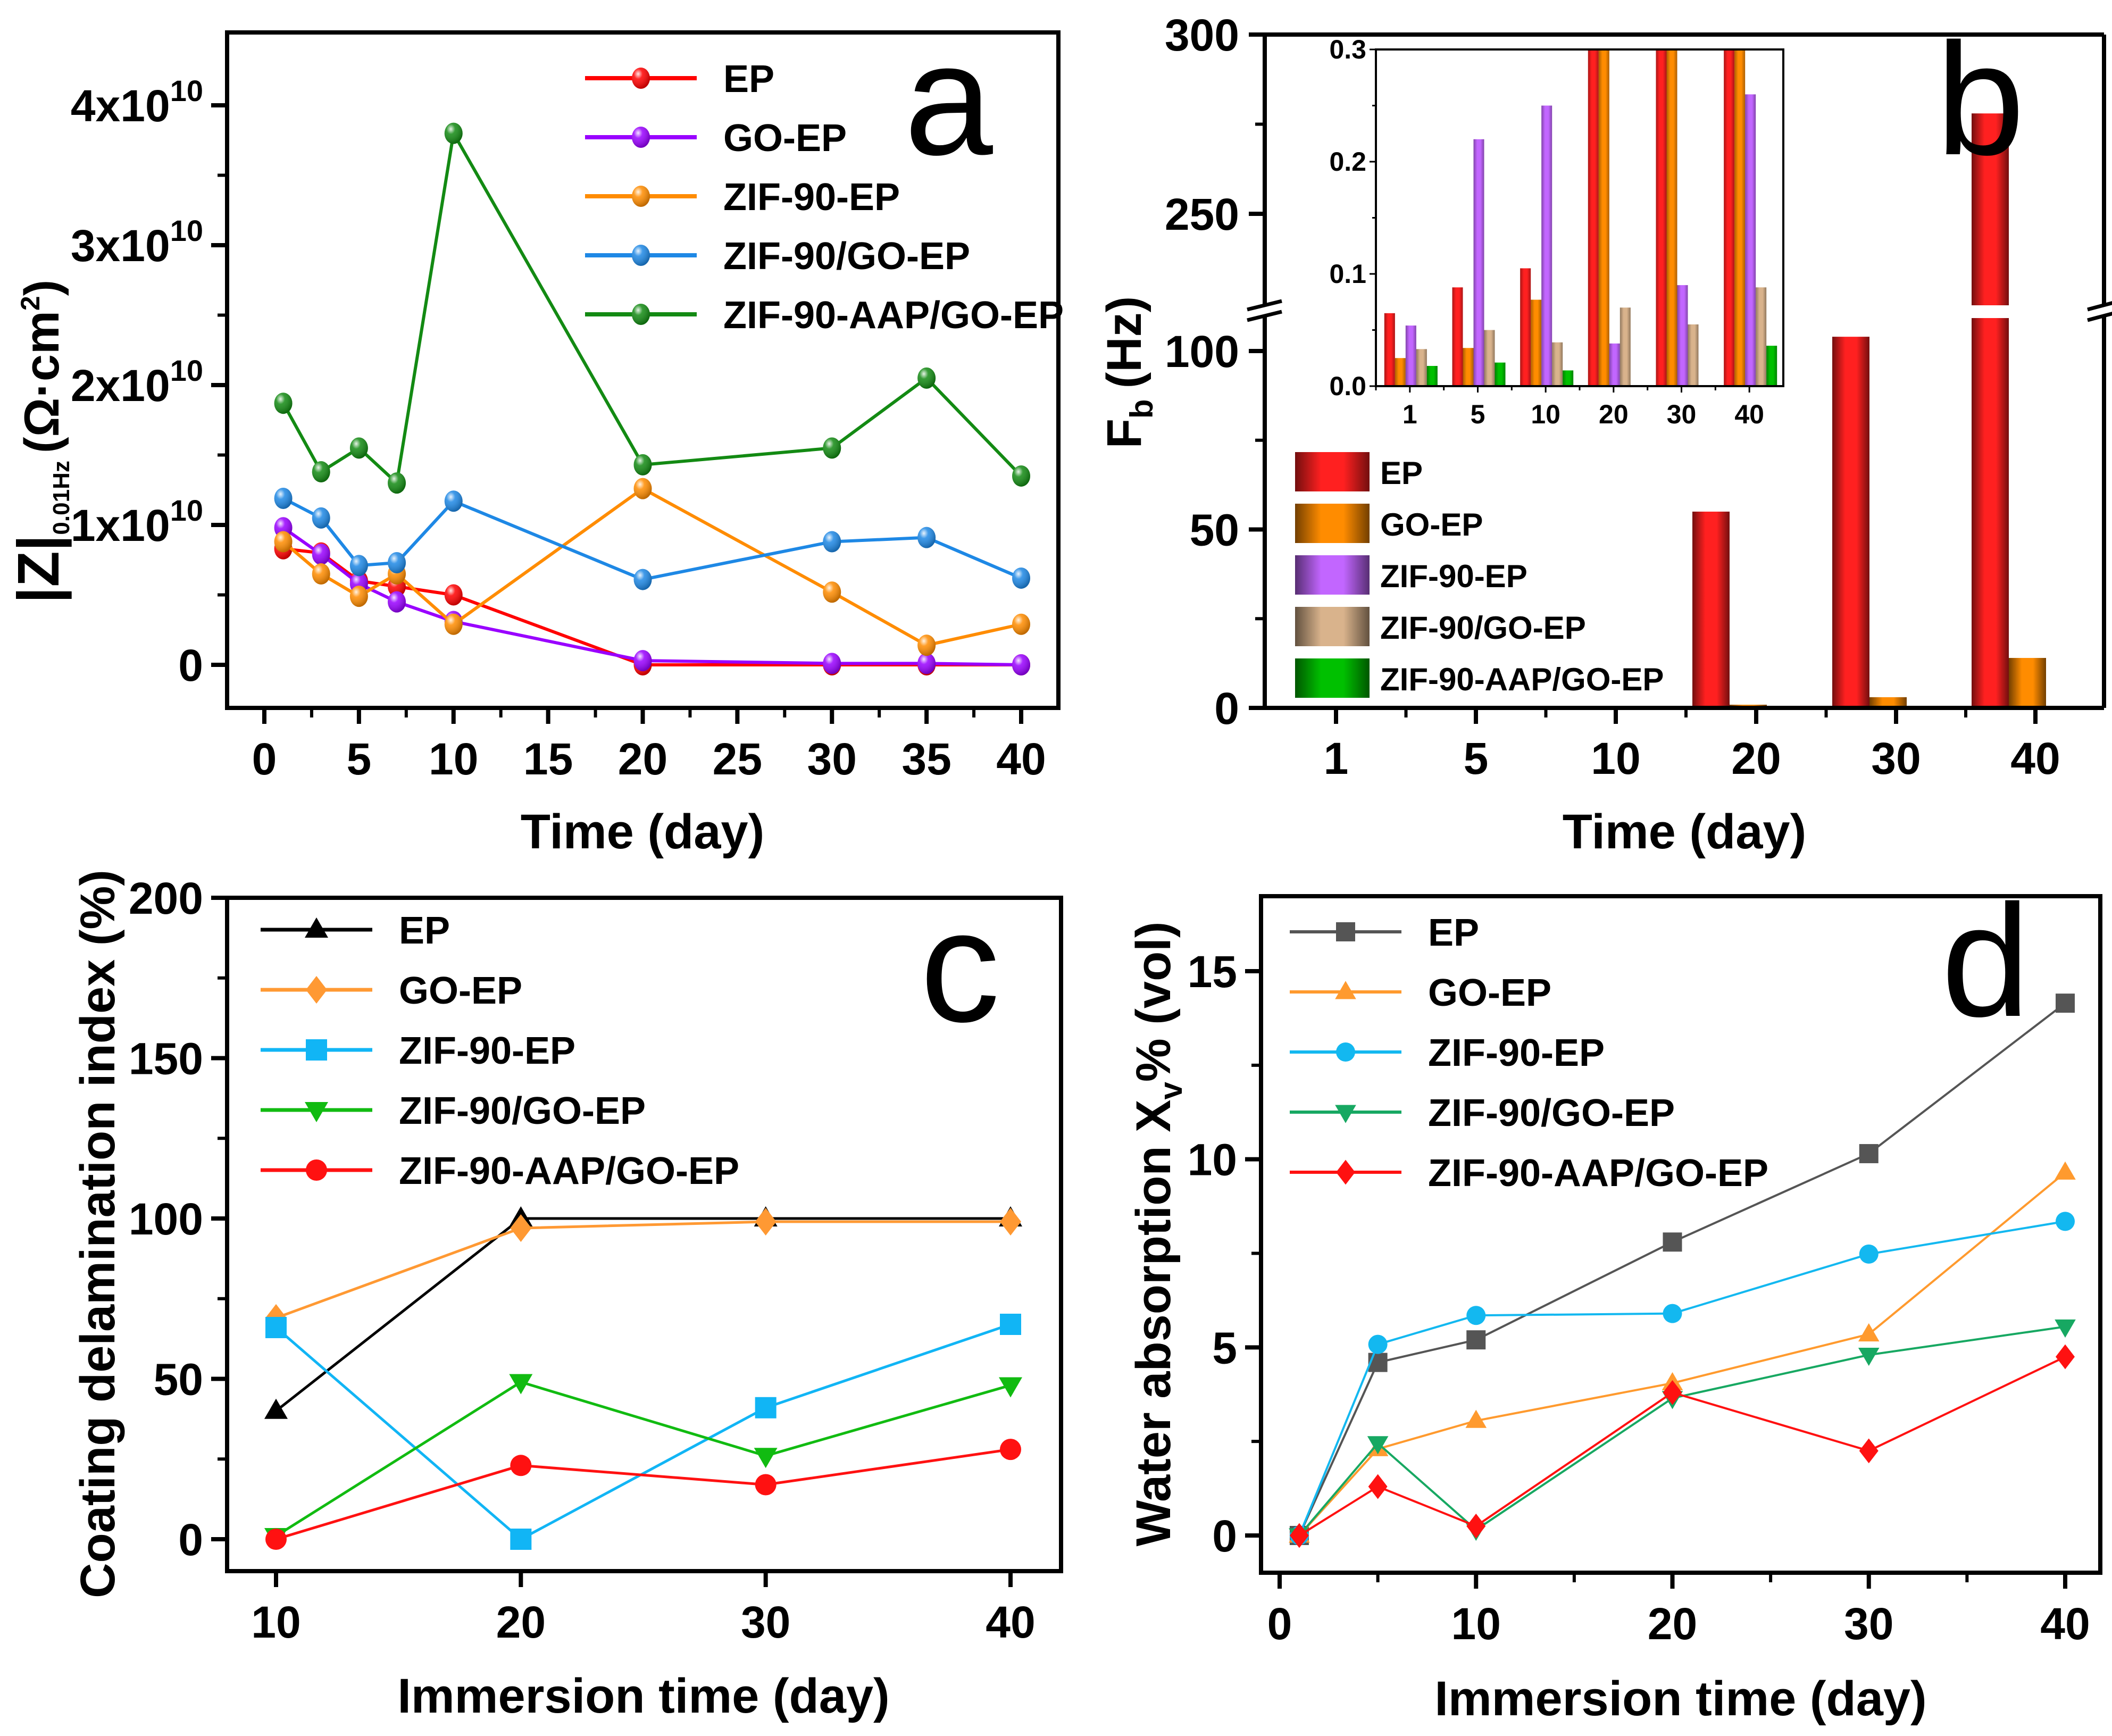  I want to click on y-tick-base: 4x10, so click(120, 106).